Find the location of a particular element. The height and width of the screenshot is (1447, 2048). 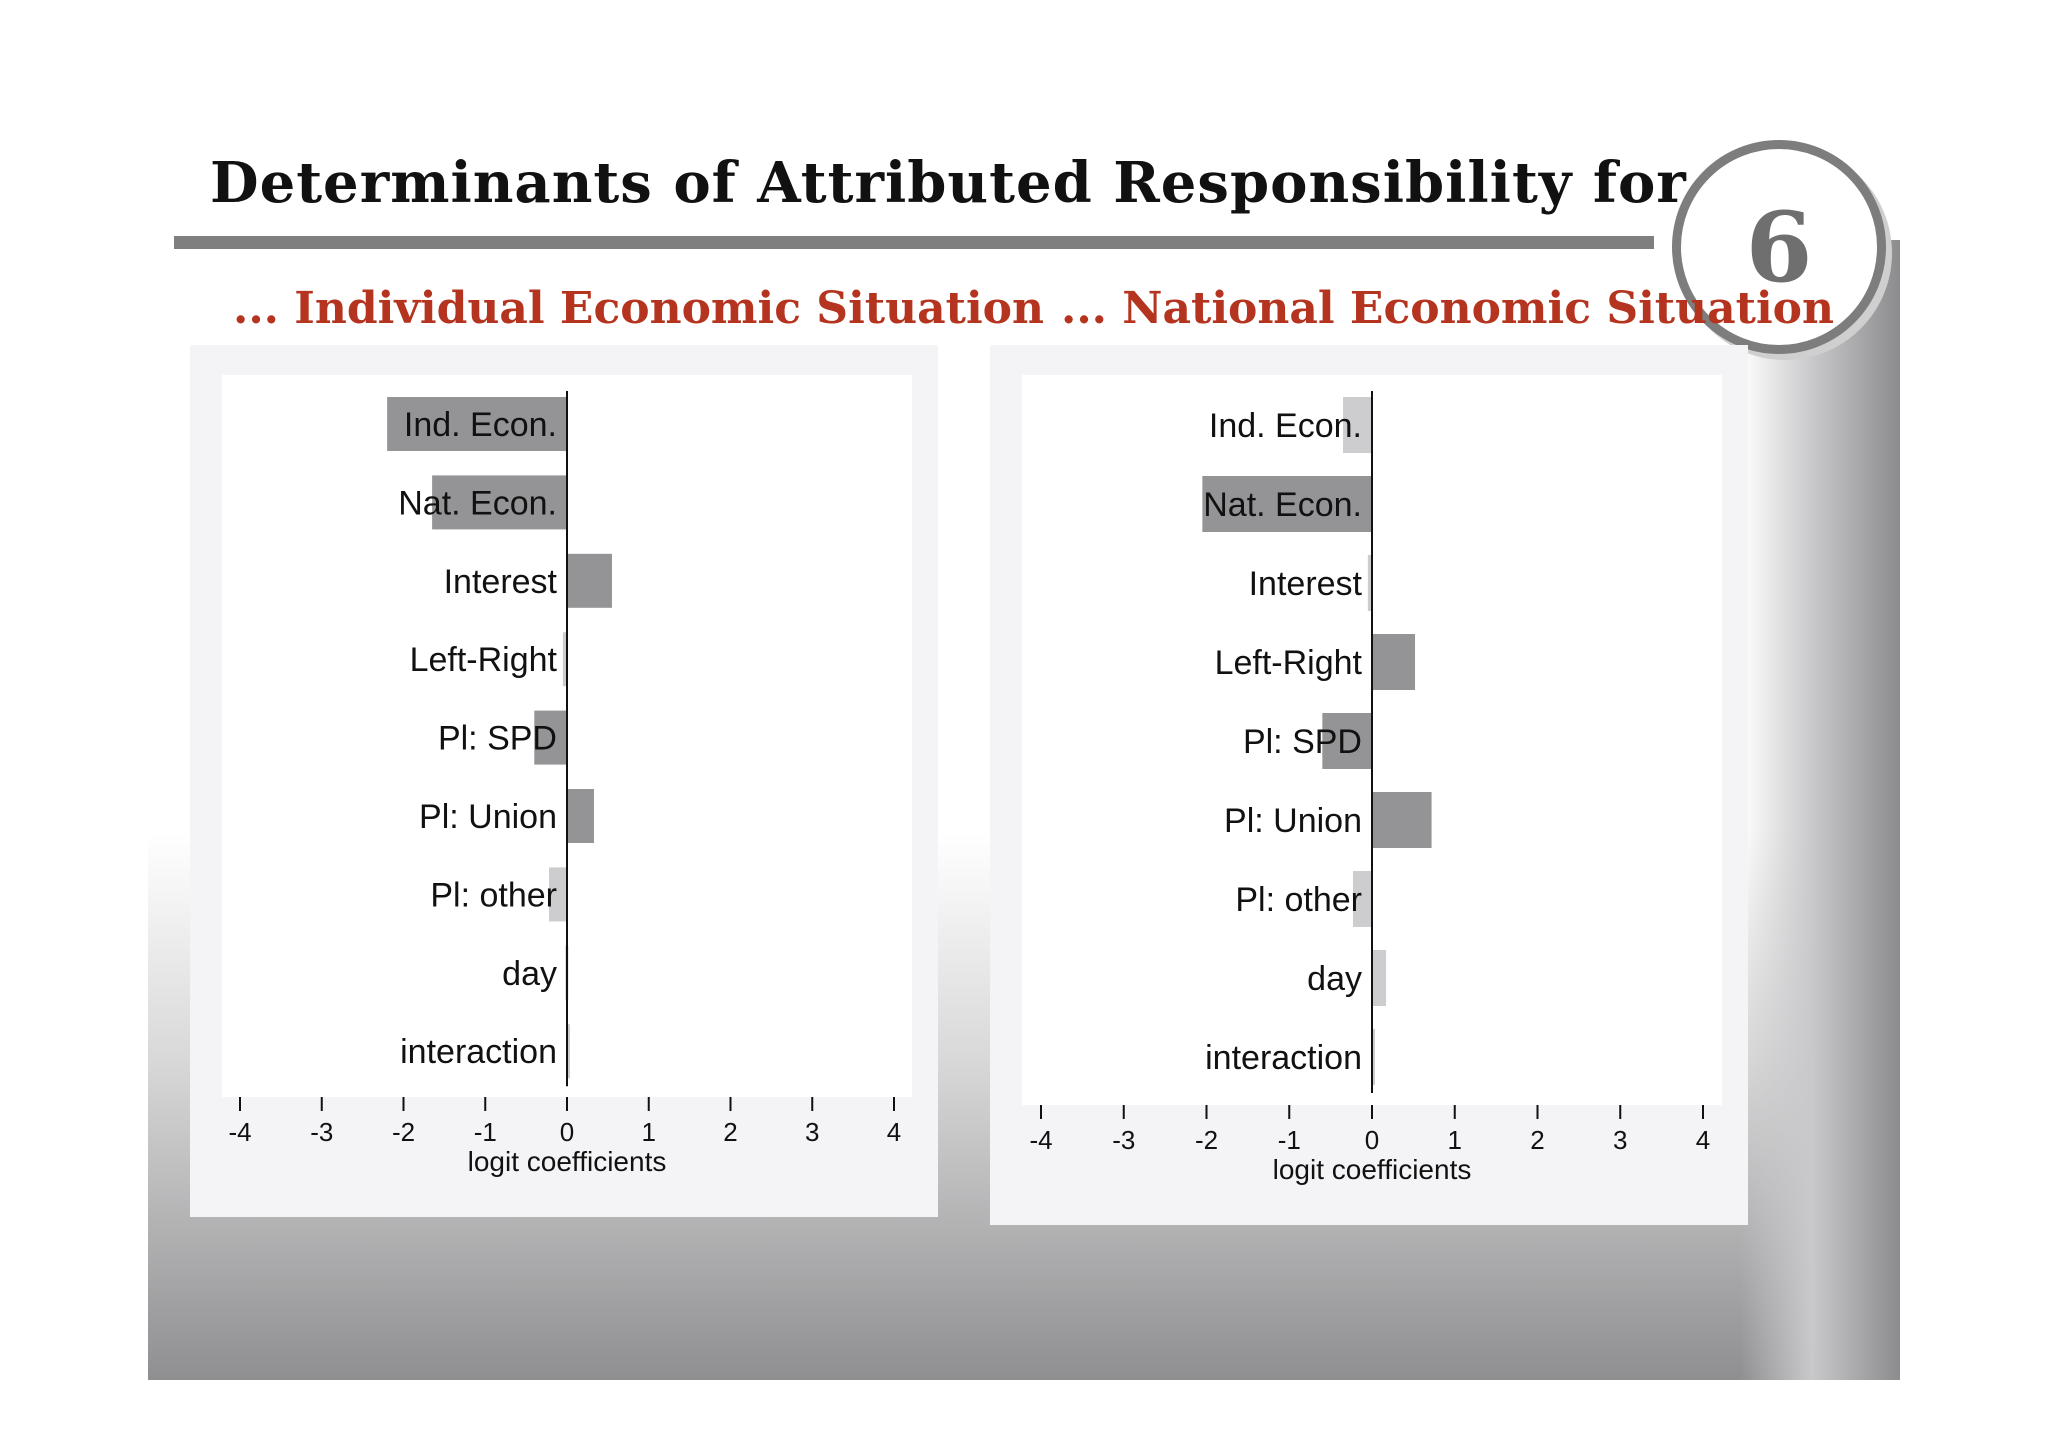

slide-frame-right-shade is located at coordinates (1820, 810).